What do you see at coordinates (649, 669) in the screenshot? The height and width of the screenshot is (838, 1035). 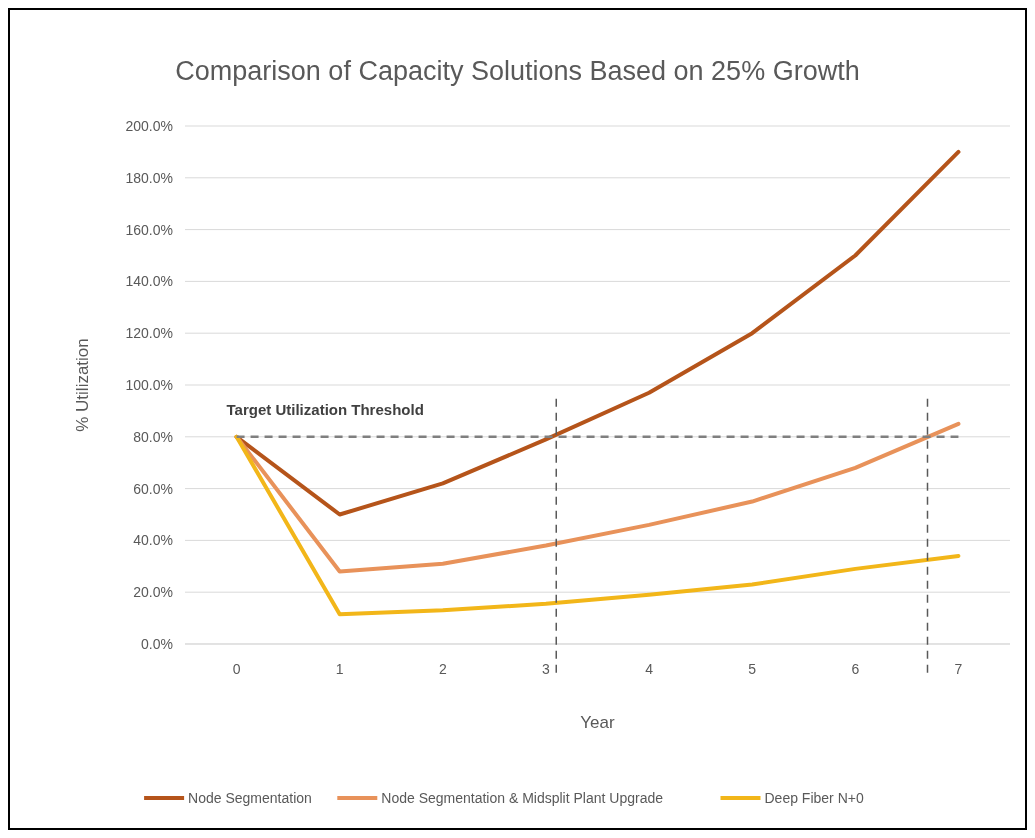 I see `x-tick-label: 4` at bounding box center [649, 669].